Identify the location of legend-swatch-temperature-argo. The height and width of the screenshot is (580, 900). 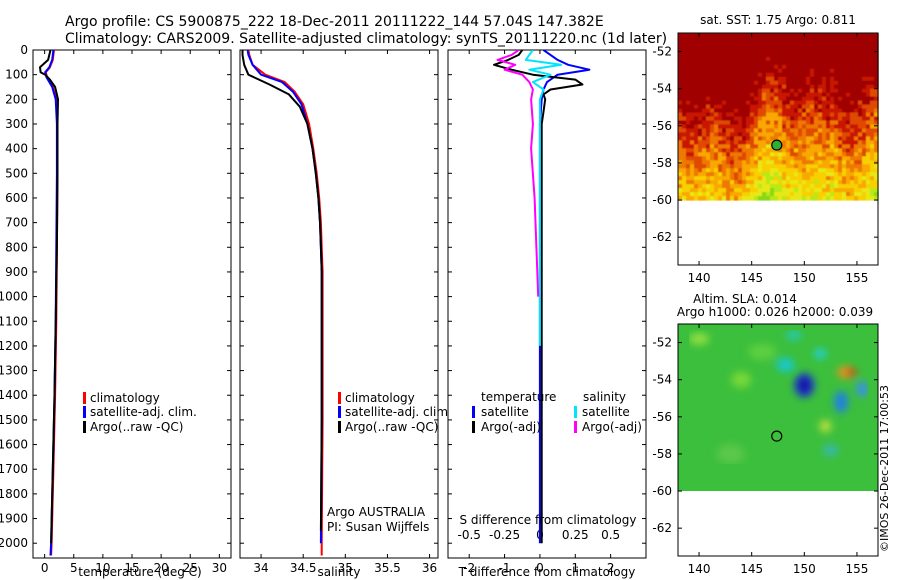
(473, 427).